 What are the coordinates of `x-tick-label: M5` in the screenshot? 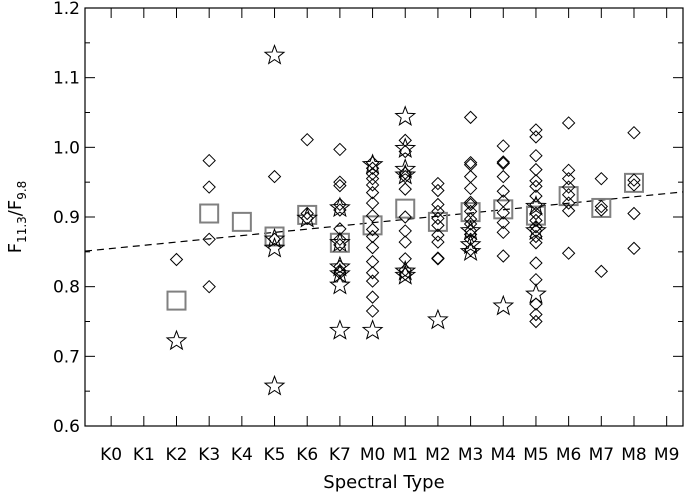 It's located at (535, 455).